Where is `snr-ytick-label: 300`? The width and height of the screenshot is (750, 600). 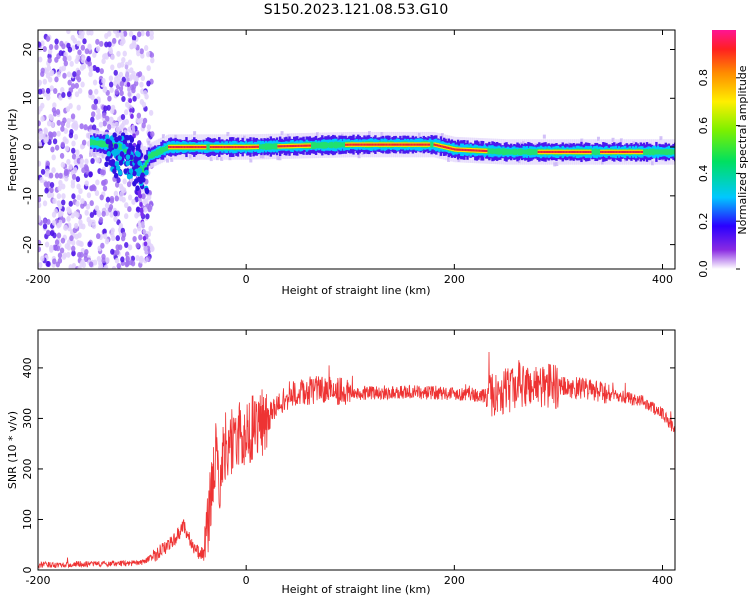
snr-ytick-label: 300 is located at coordinates (27, 418).